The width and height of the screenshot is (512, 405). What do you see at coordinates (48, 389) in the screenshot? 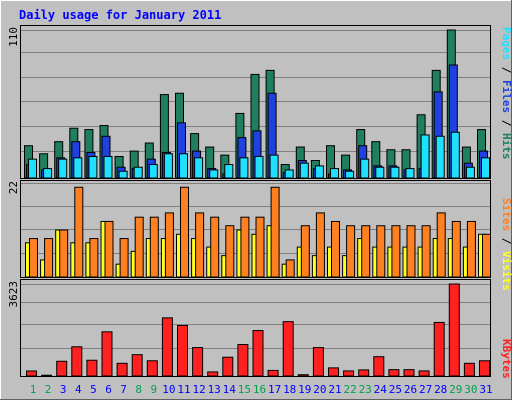
I see `day-label: 2` at bounding box center [48, 389].